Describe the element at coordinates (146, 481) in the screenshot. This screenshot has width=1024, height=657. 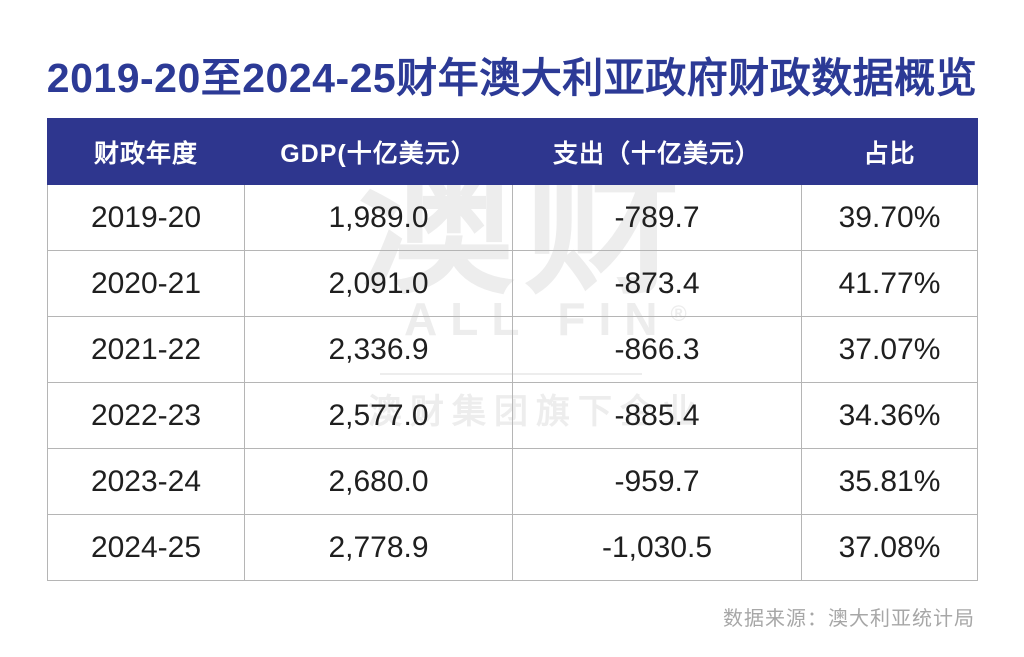
I see `cell-year: 2023-24` at that location.